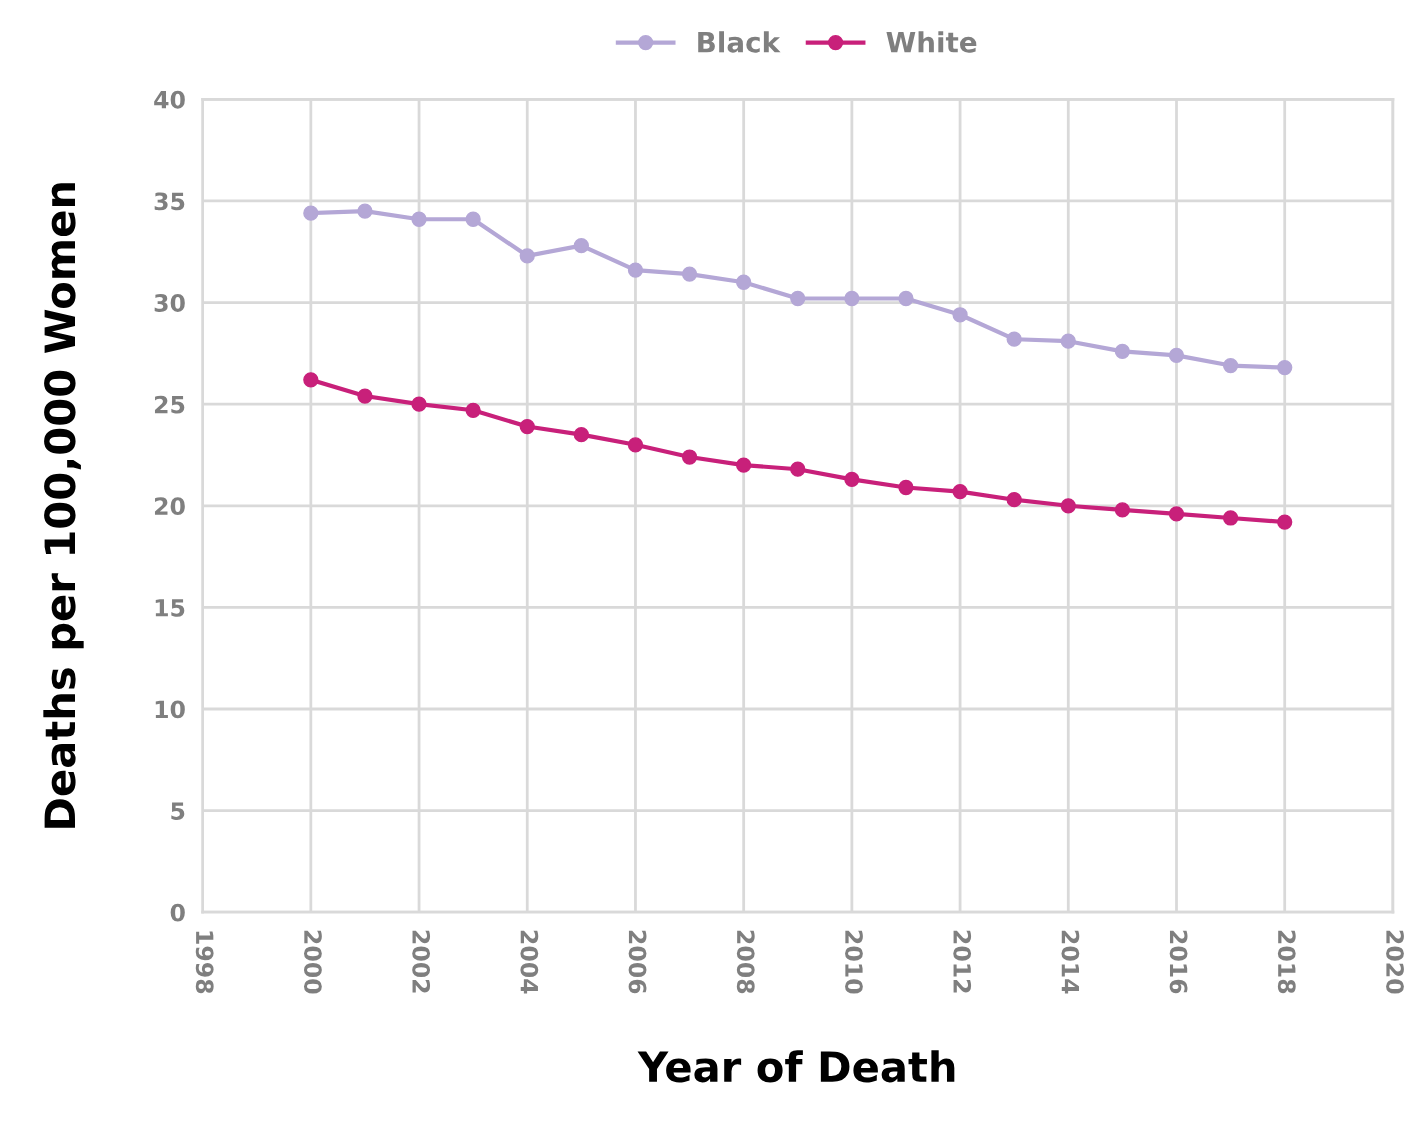 The image size is (1417, 1129). Describe the element at coordinates (796, 1066) in the screenshot. I see `x-axis-title: Year of Death` at that location.